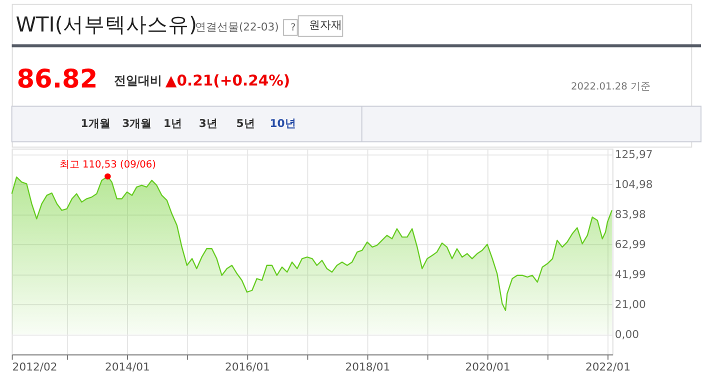 The width and height of the screenshot is (702, 385). Describe the element at coordinates (245, 123) in the screenshot. I see `text: 5년` at that location.